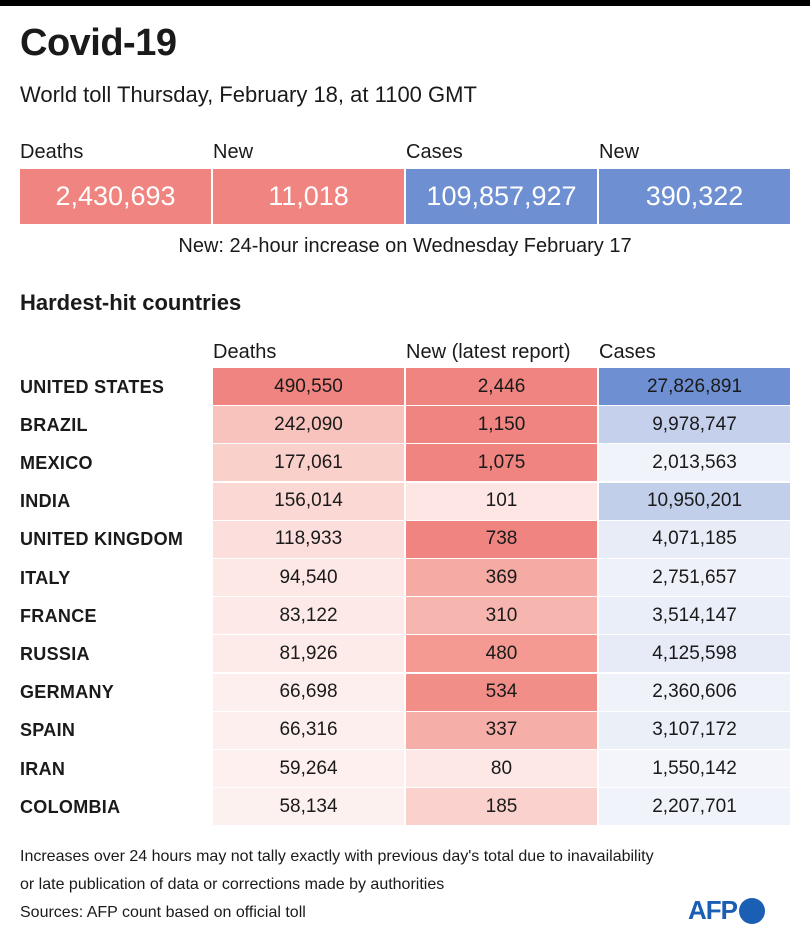  What do you see at coordinates (501, 616) in the screenshot?
I see `cell-new: 310` at bounding box center [501, 616].